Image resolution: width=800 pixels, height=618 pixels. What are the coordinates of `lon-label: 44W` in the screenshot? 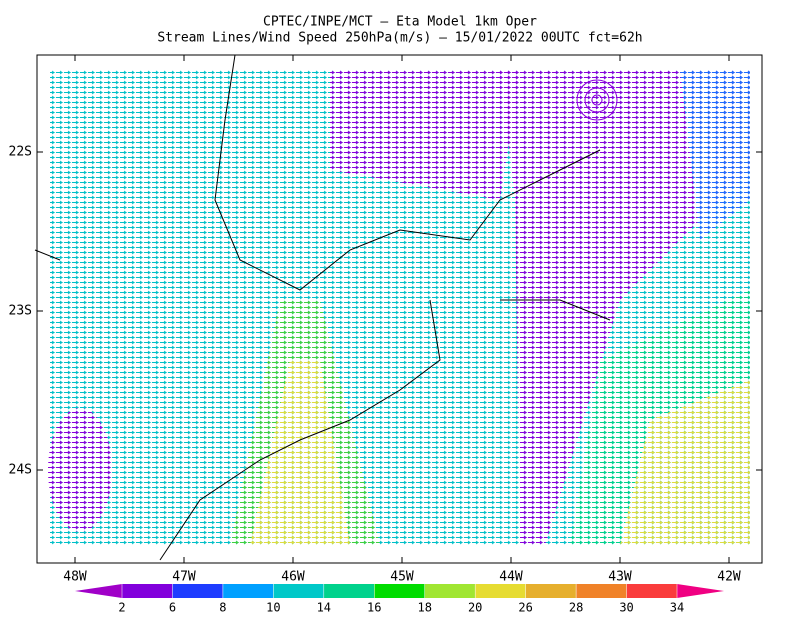 It's located at (511, 577).